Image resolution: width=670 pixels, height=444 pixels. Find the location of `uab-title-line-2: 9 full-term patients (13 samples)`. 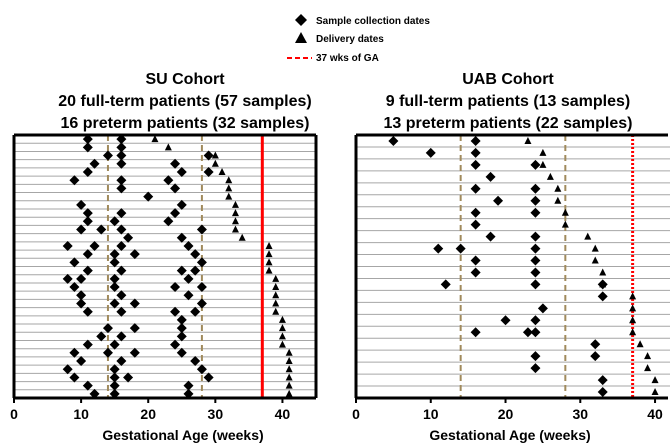

uab-title-line-2: 9 full-term patients (13 samples) is located at coordinates (508, 101).